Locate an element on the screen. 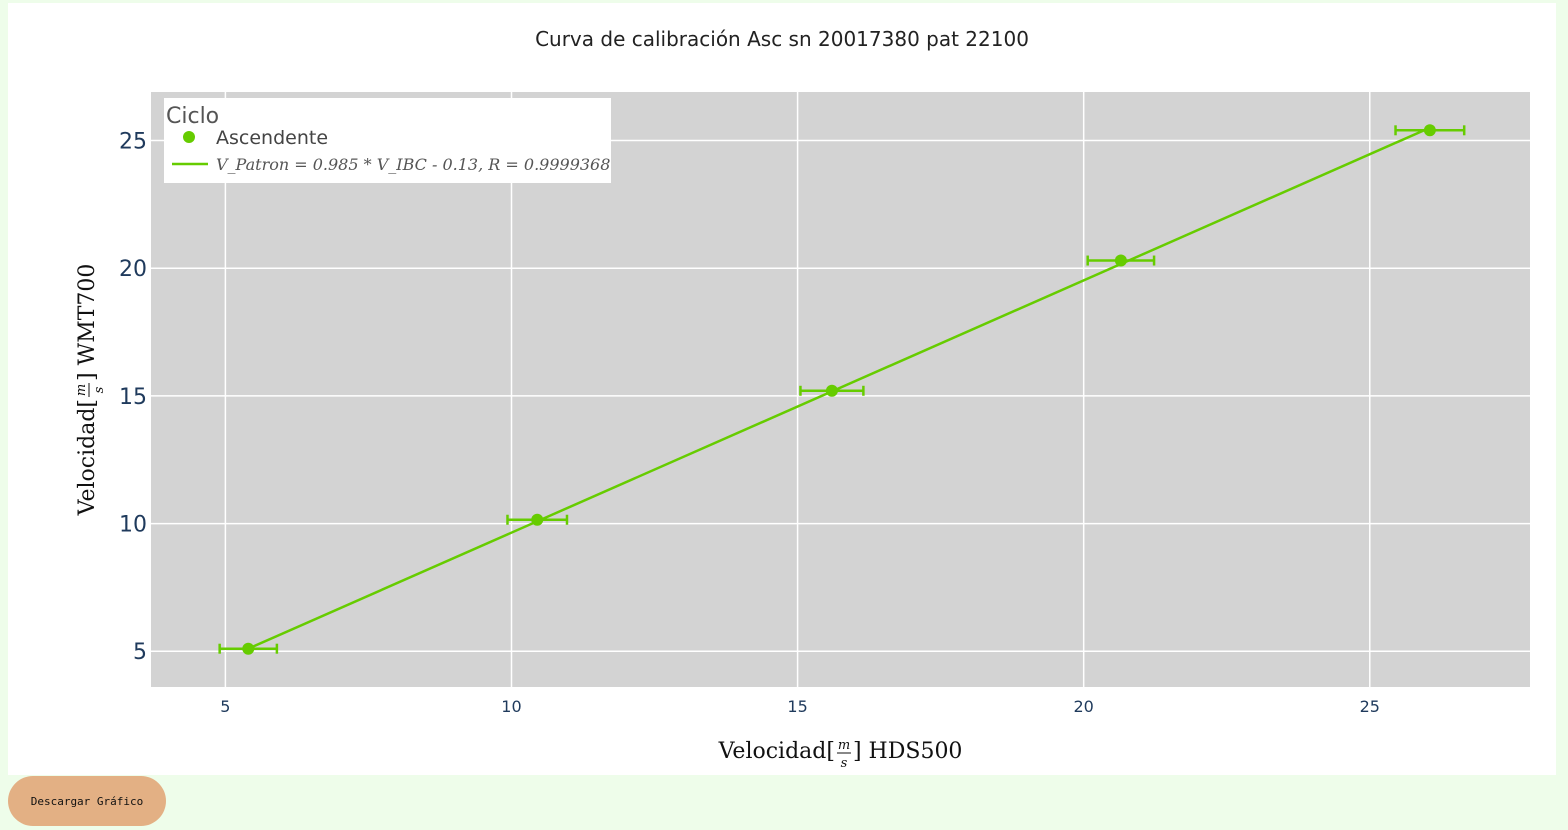 The width and height of the screenshot is (1568, 830). x-axis-label: Velocidad[ms ] HDS500 is located at coordinates (840, 754).